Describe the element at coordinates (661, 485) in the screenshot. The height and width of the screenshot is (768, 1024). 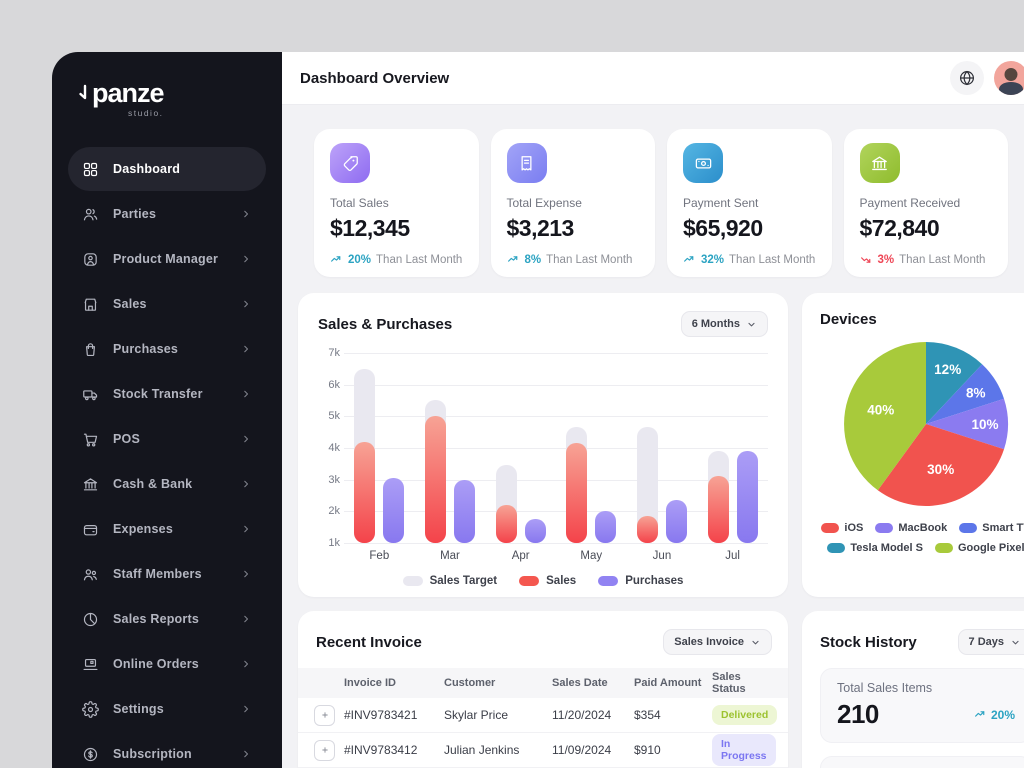
I see `bar-group-jun` at that location.